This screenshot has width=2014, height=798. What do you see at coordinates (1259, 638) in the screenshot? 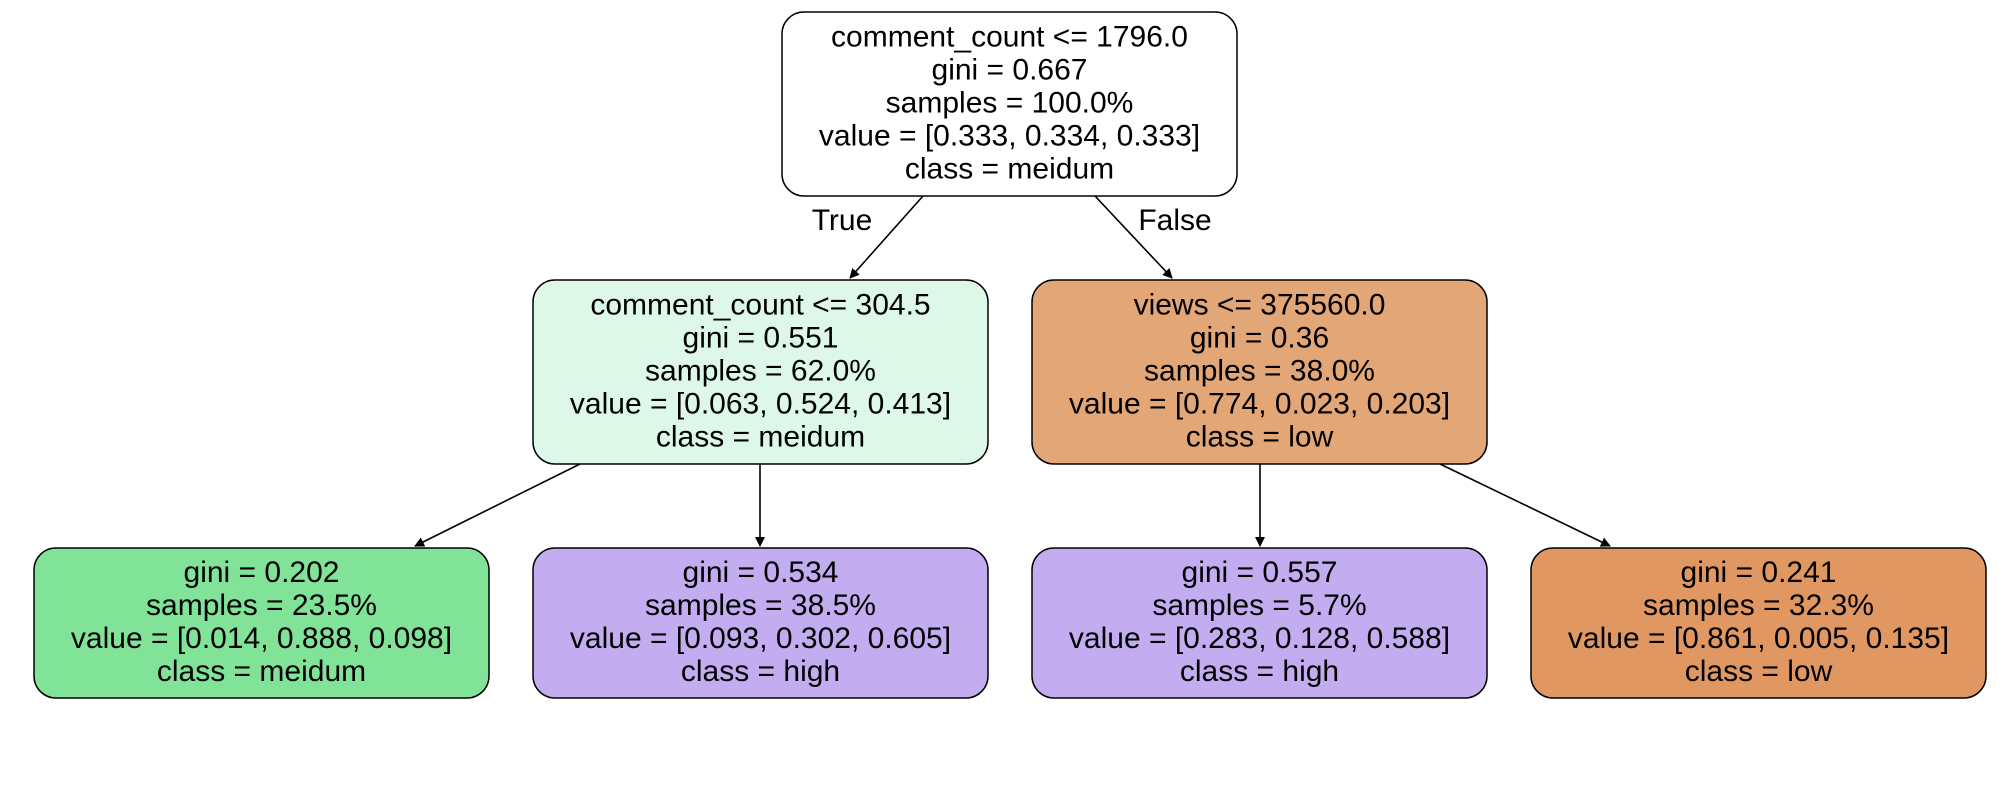
I see `node-line: value = [0.283, 0.128, 0.588]` at bounding box center [1259, 638].